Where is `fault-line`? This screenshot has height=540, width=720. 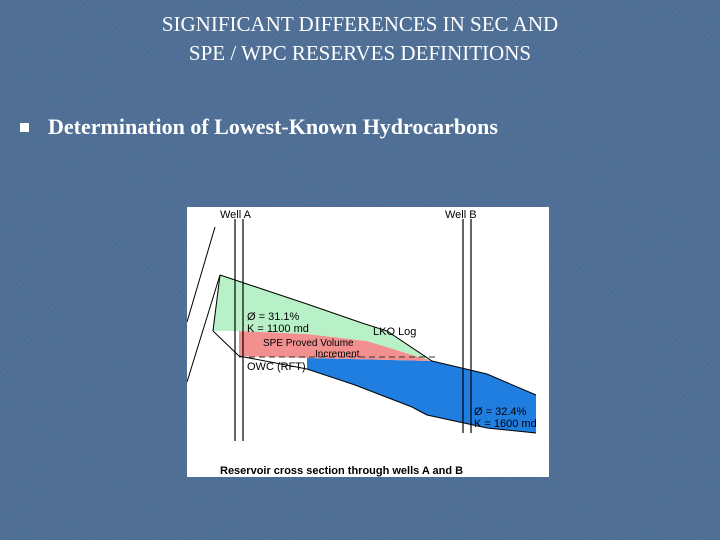
fault-line is located at coordinates (204, 328).